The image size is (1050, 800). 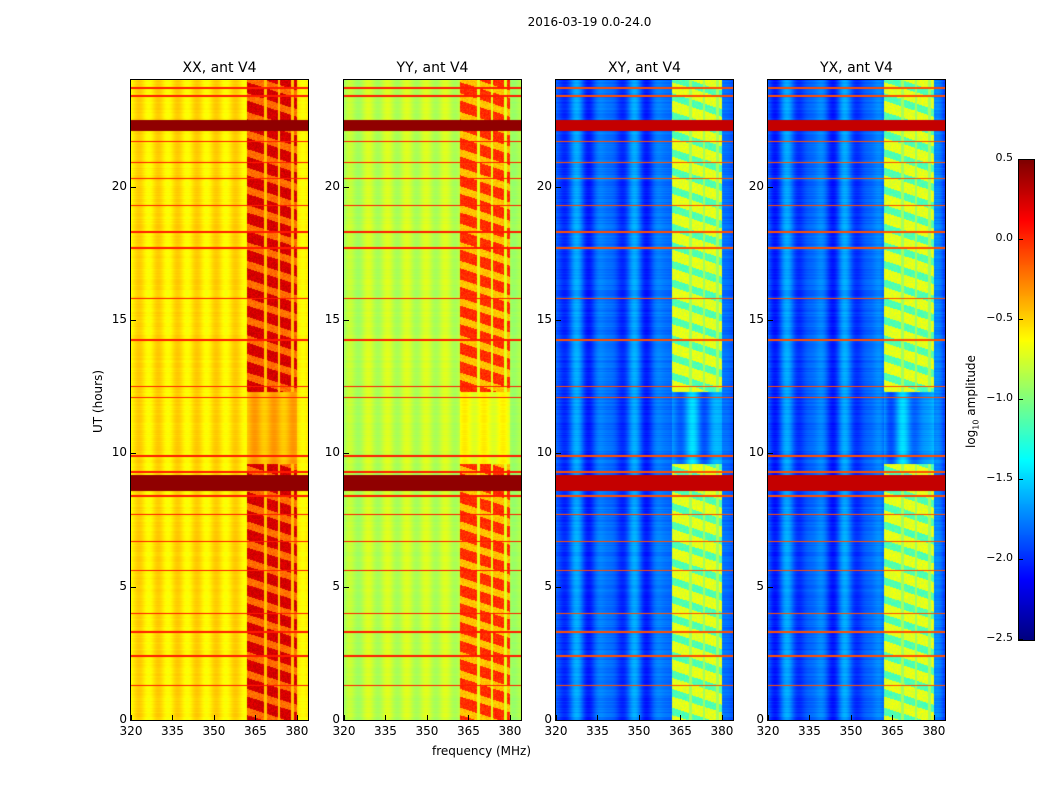 What do you see at coordinates (971, 438) in the screenshot?
I see `colorbar-label-log: log` at bounding box center [971, 438].